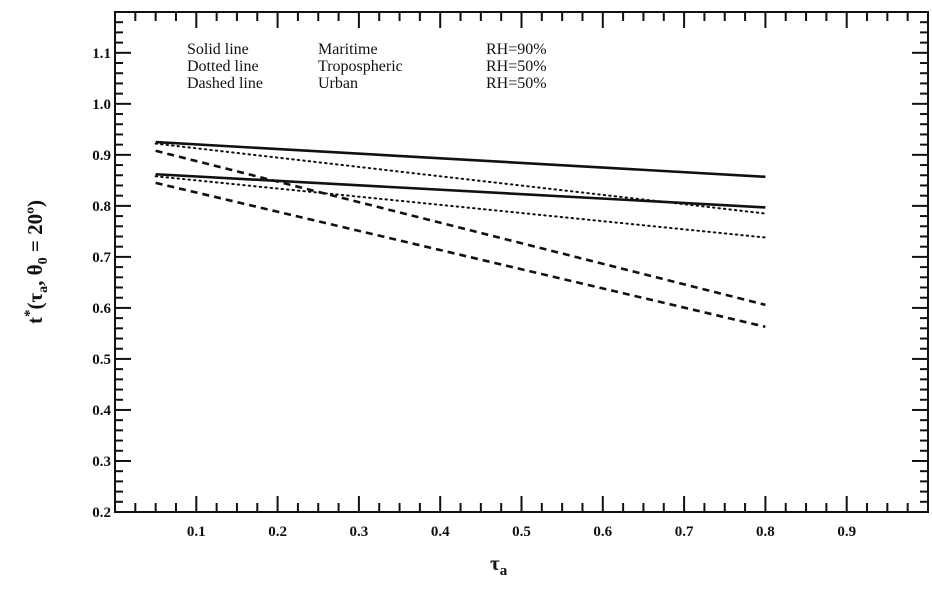  What do you see at coordinates (35, 228) in the screenshot?
I see `y-title-rest: = 20º)` at bounding box center [35, 228].